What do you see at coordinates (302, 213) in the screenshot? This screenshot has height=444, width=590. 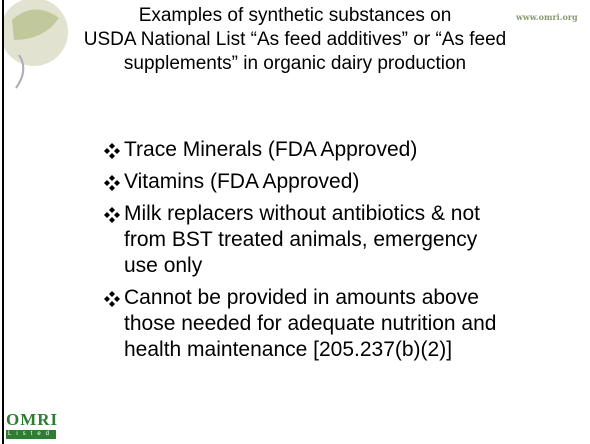 I see `bullet-line: Milk replacers without antibiotics & not` at bounding box center [302, 213].